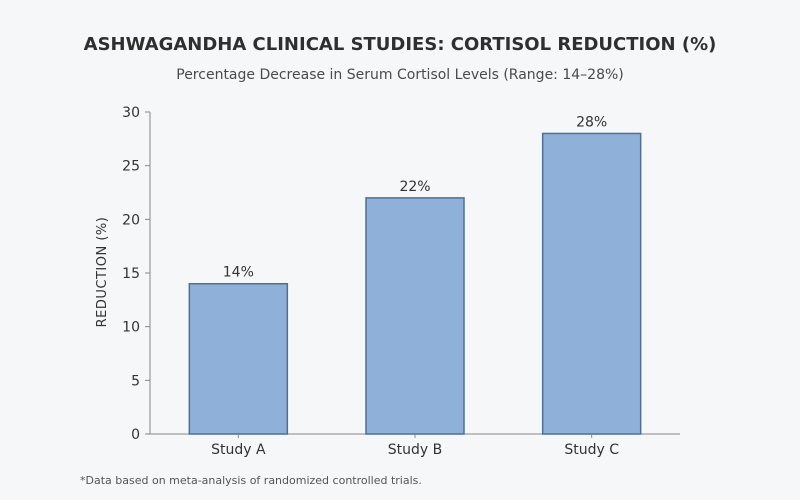 The image size is (800, 500). Describe the element at coordinates (131, 113) in the screenshot. I see `y-tick-label: 30` at that location.